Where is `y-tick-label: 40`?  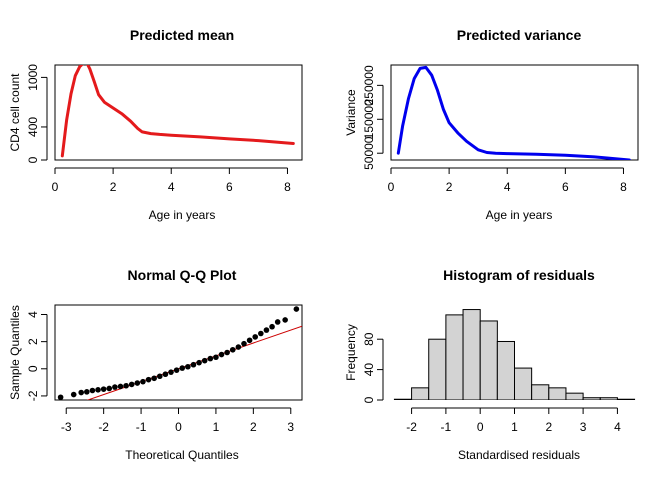 y-tick-label: 40 is located at coordinates (369, 370).